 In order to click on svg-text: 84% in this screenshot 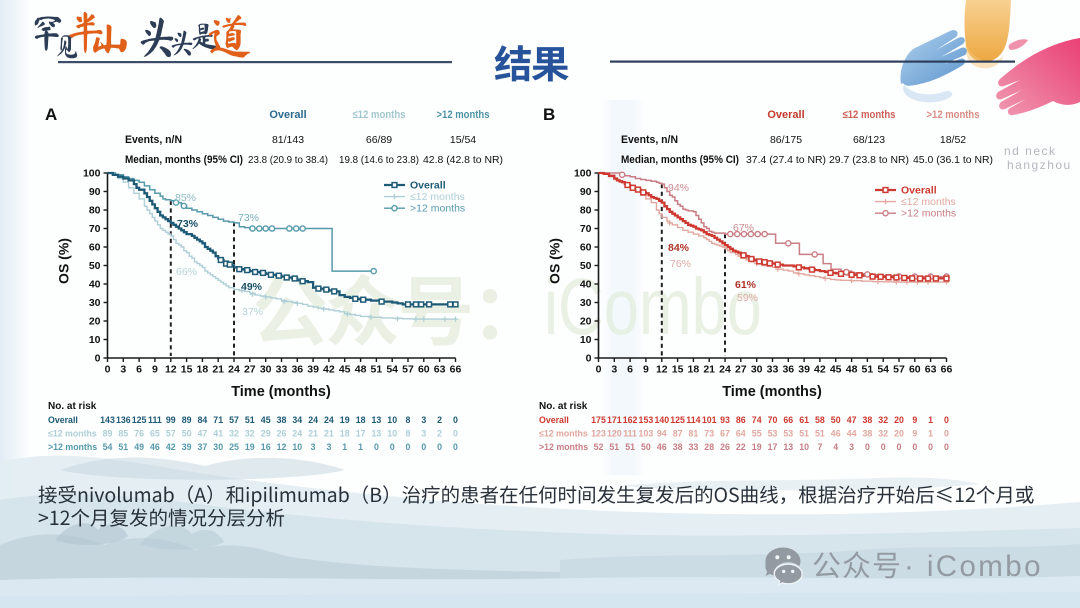, I will do `click(679, 248)`.